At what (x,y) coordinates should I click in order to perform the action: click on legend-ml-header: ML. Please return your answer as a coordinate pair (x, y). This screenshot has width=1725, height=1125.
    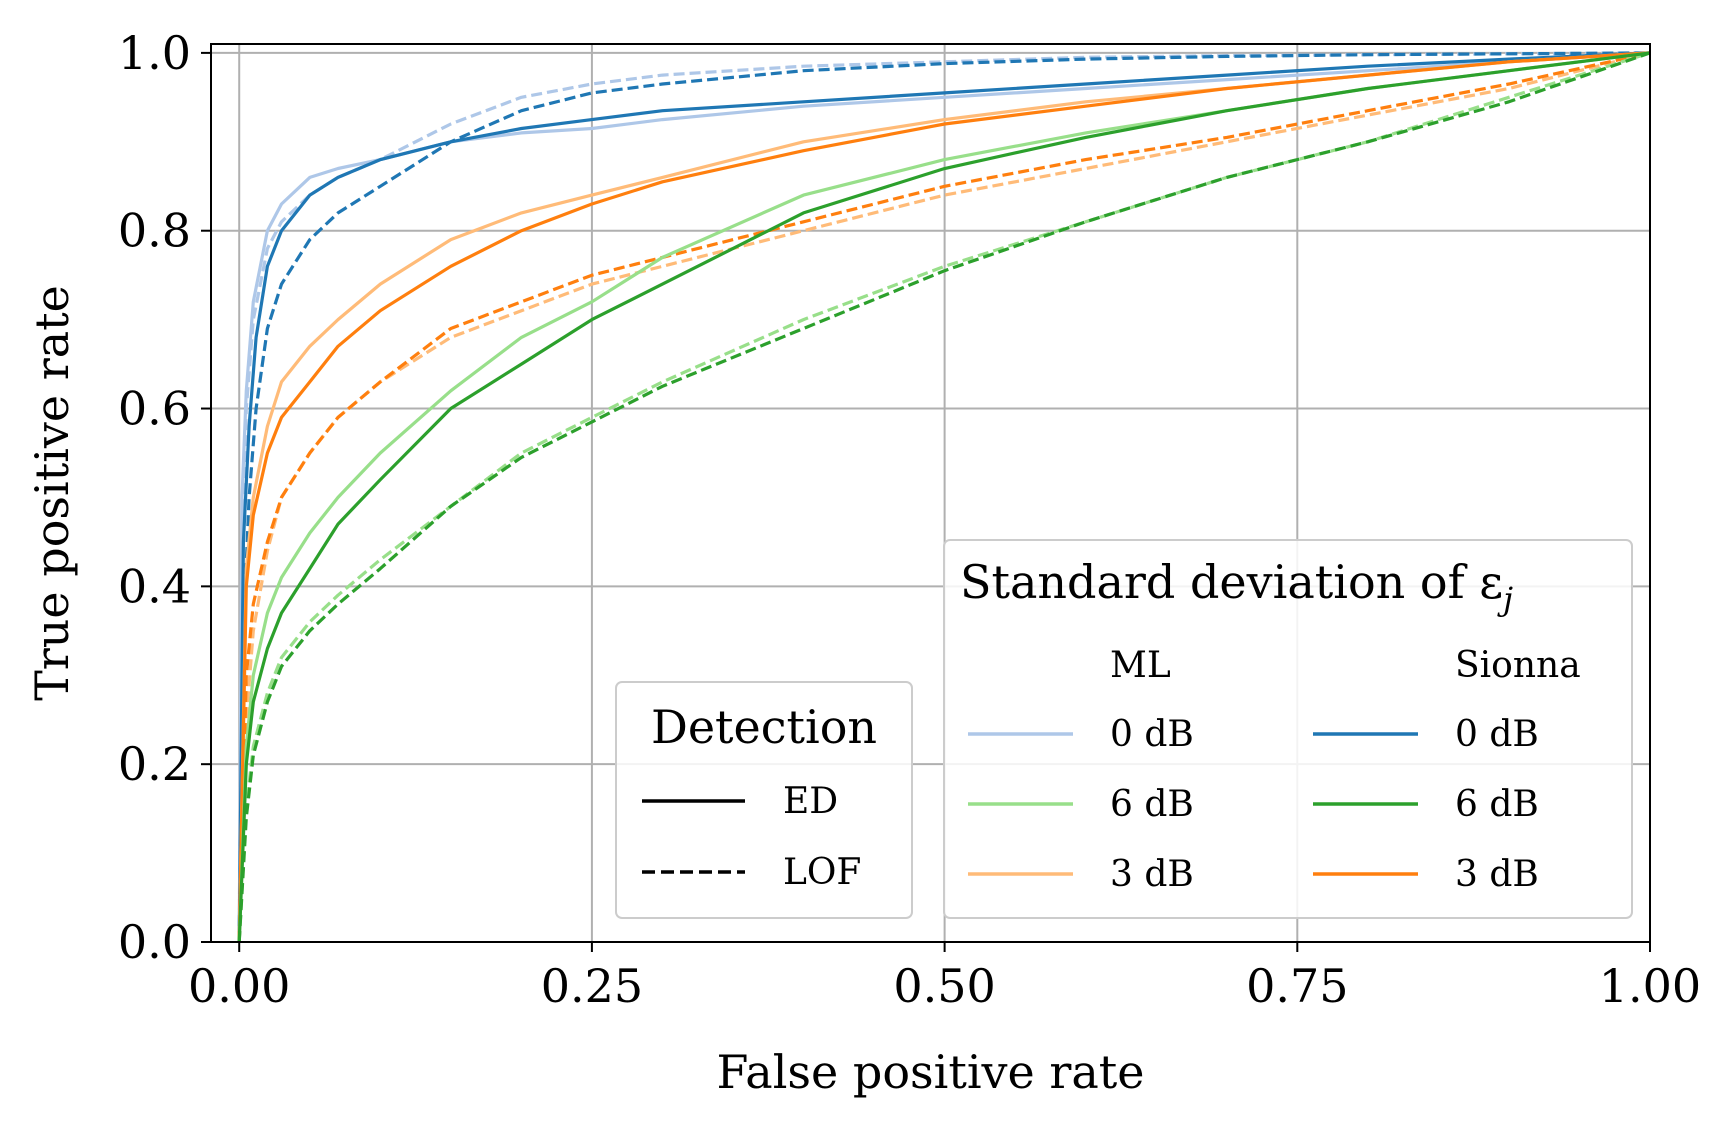
    Looking at the image, I should click on (1140, 665).